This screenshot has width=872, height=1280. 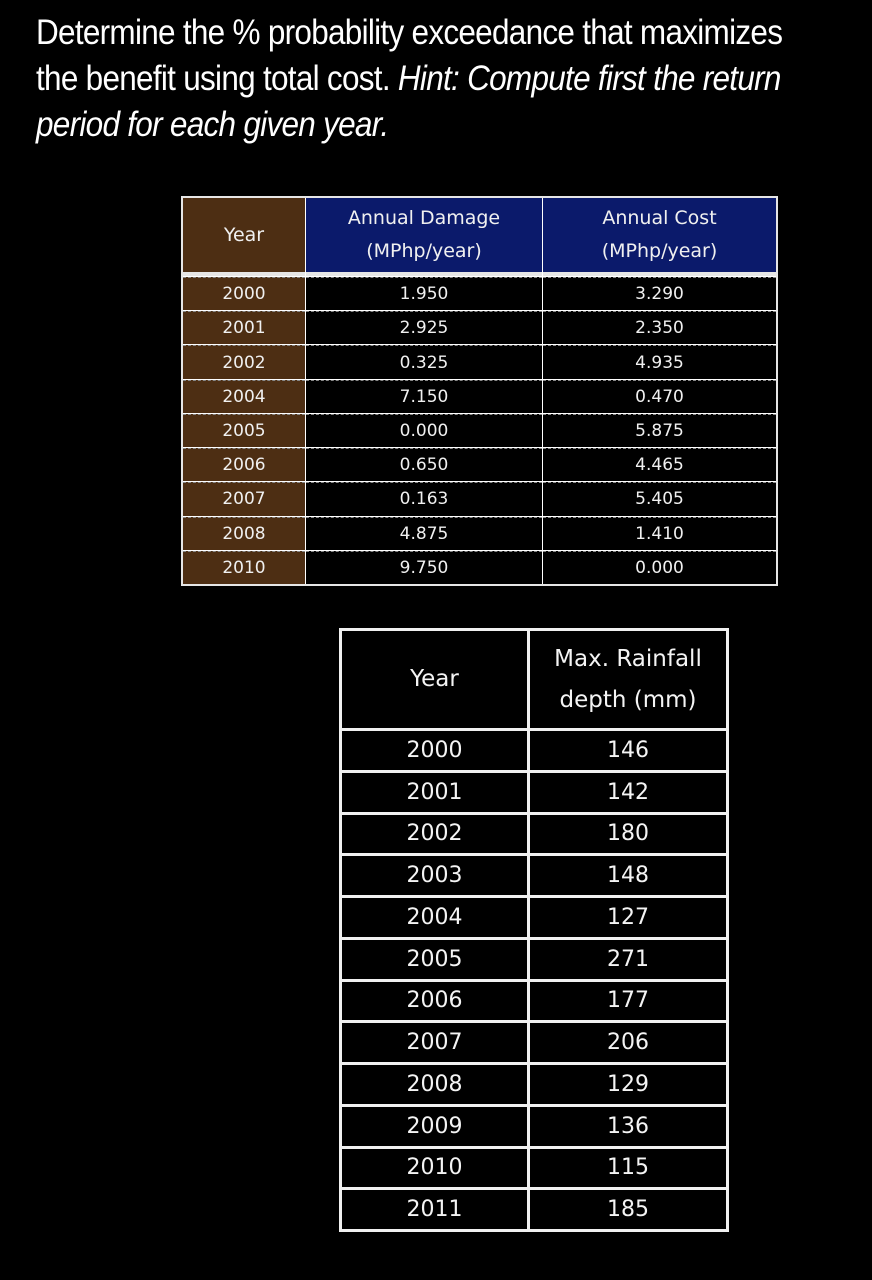 What do you see at coordinates (434, 875) in the screenshot?
I see `year-cell: 2003` at bounding box center [434, 875].